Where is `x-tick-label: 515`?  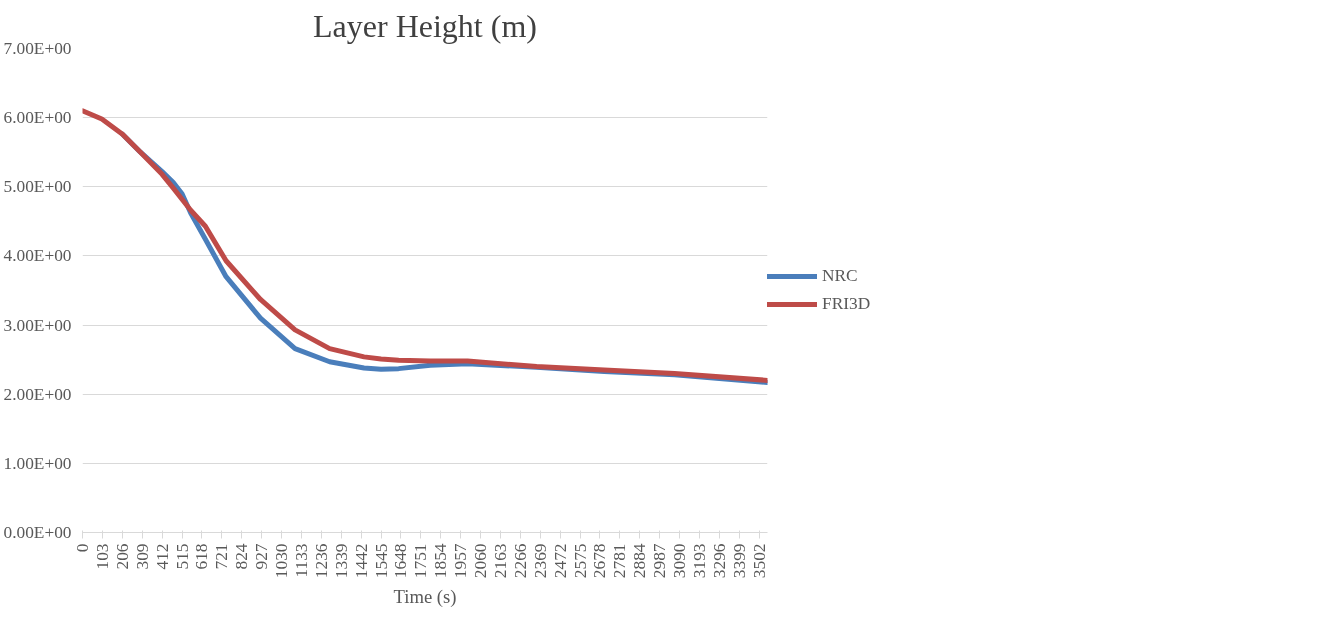
x-tick-label: 515 is located at coordinates (182, 556).